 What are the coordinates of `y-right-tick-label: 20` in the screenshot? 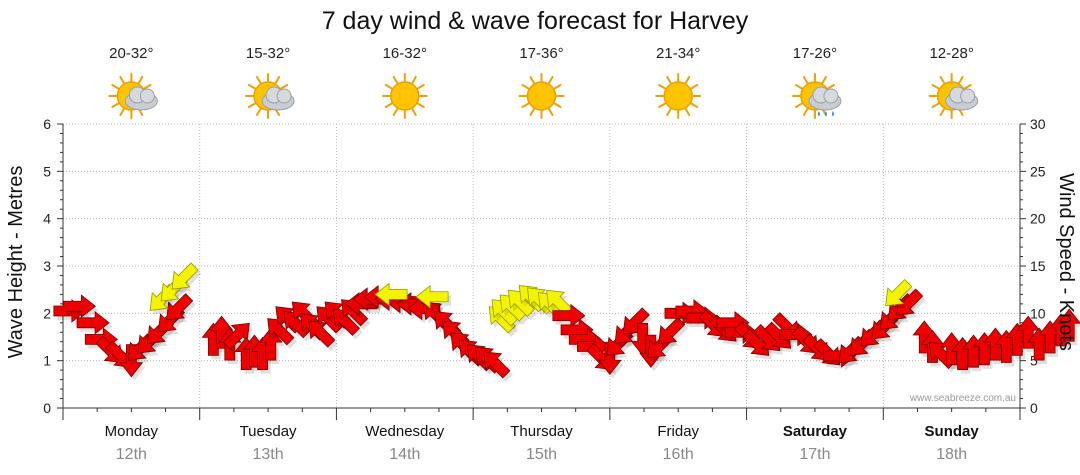 It's located at (1038, 219).